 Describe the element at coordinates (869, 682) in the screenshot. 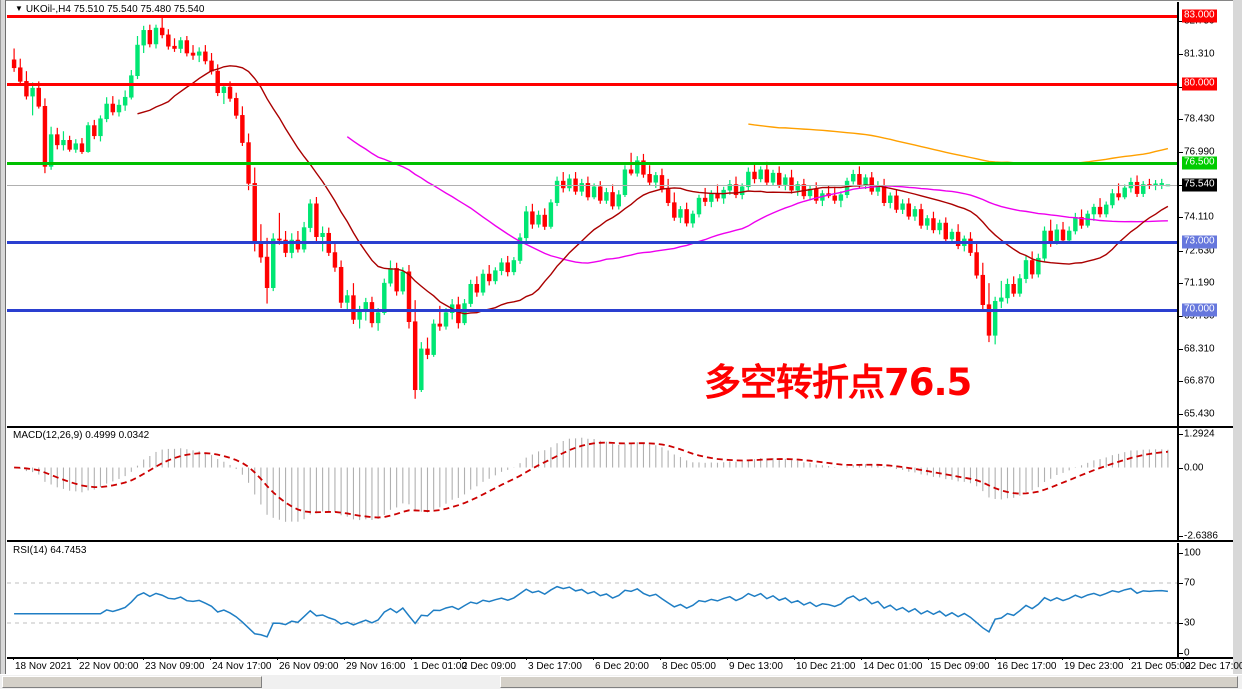

I see `scrollbar-thumb-right` at that location.